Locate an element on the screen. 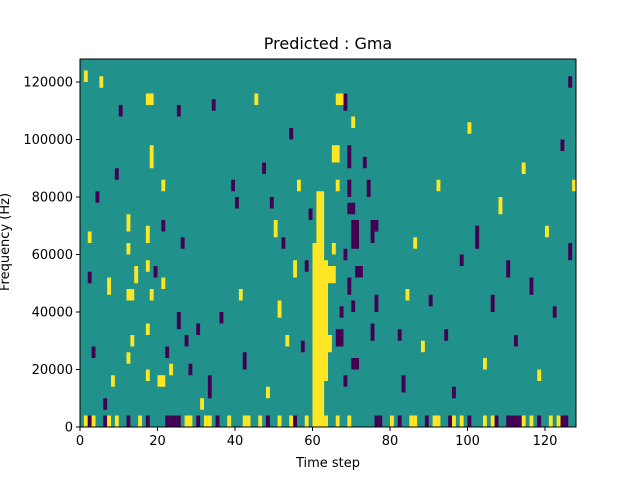 This screenshot has height=480, width=640. x-axis: 0 20 40 60 80 100 120 is located at coordinates (316, 438).